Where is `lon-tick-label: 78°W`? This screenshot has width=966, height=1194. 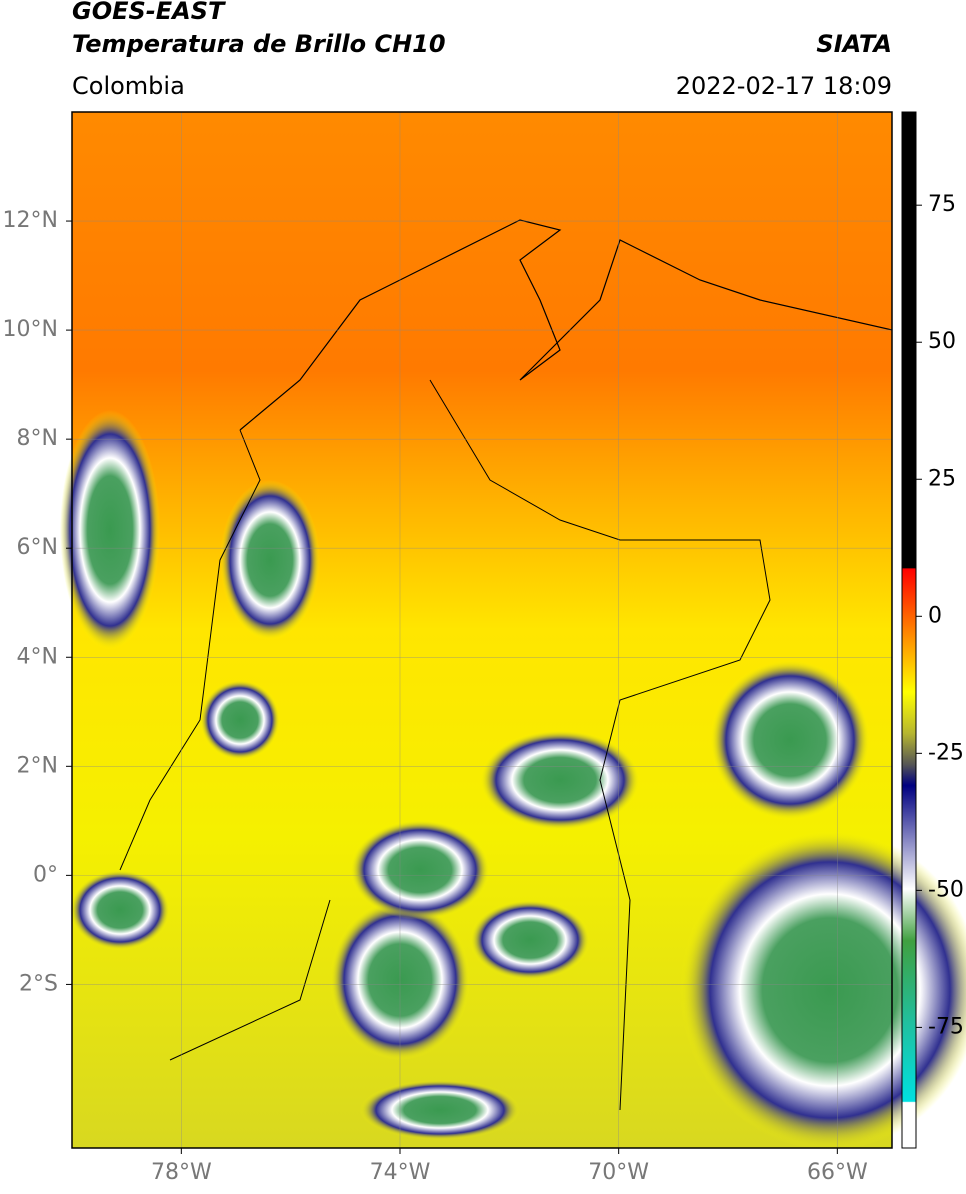
lon-tick-label: 78°W is located at coordinates (181, 1172).